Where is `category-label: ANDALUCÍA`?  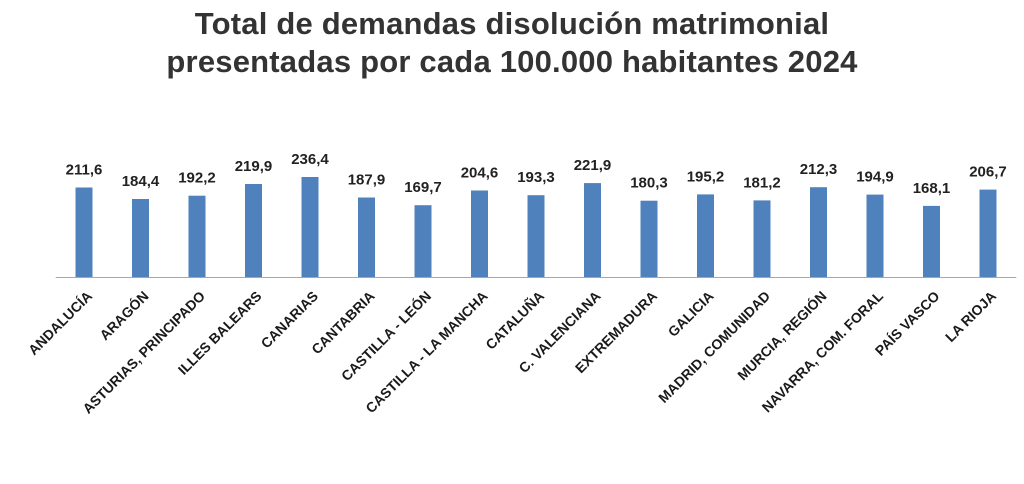
category-label: ANDALUCÍA is located at coordinates (60, 323).